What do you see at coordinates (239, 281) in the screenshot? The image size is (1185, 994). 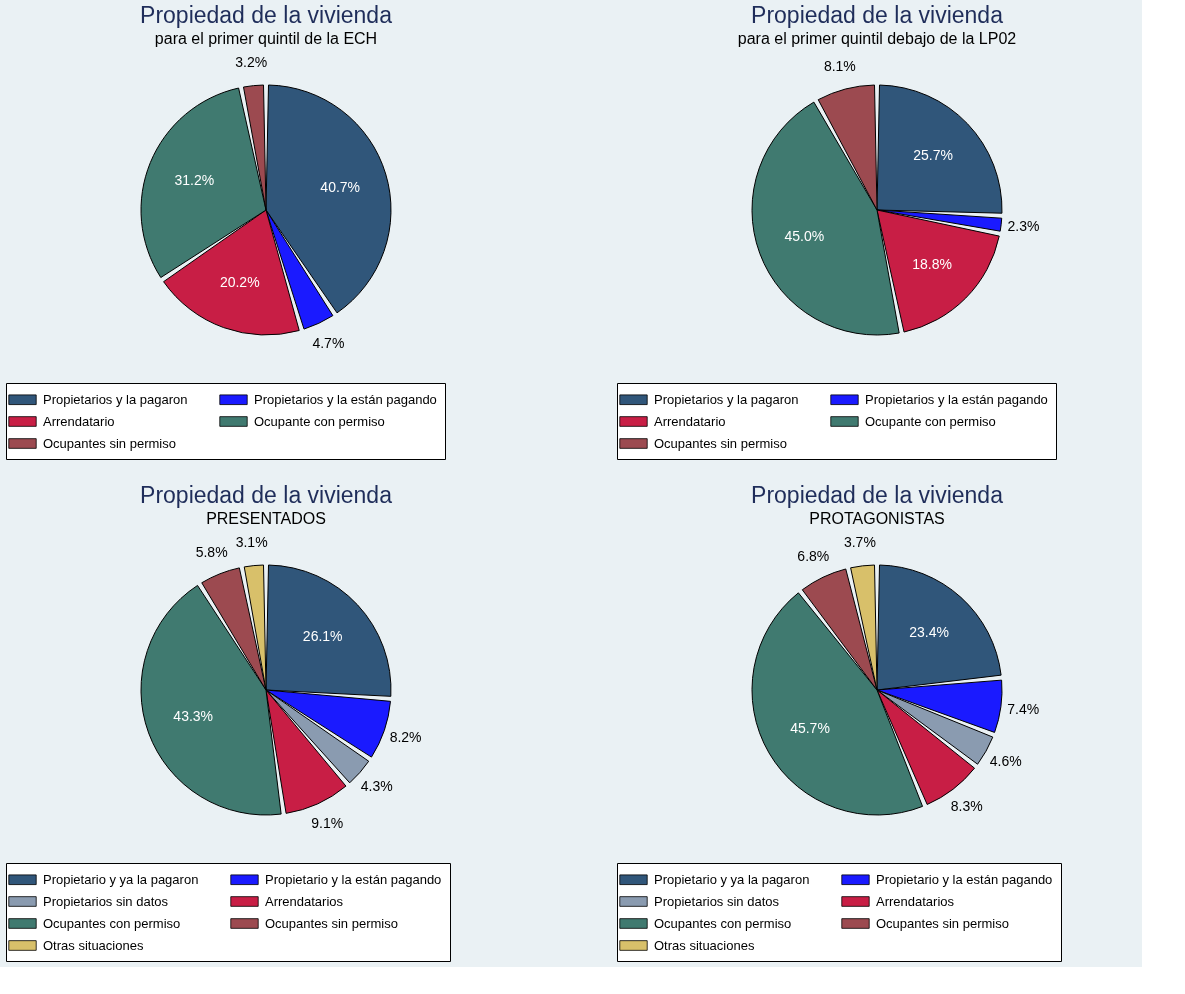 I see `data-label: 20.2%` at bounding box center [239, 281].